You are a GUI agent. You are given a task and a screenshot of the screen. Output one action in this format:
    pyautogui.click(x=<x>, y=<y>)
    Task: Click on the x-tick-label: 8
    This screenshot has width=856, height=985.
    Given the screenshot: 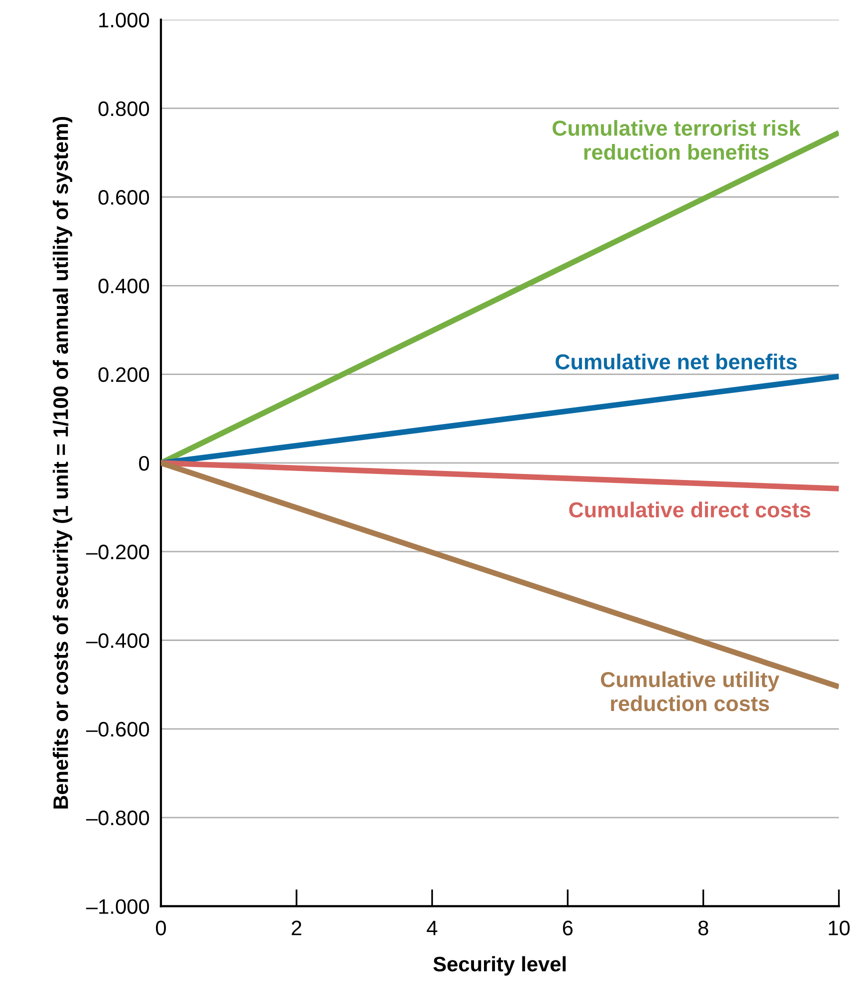 What is the action you would take?
    pyautogui.click(x=703, y=928)
    